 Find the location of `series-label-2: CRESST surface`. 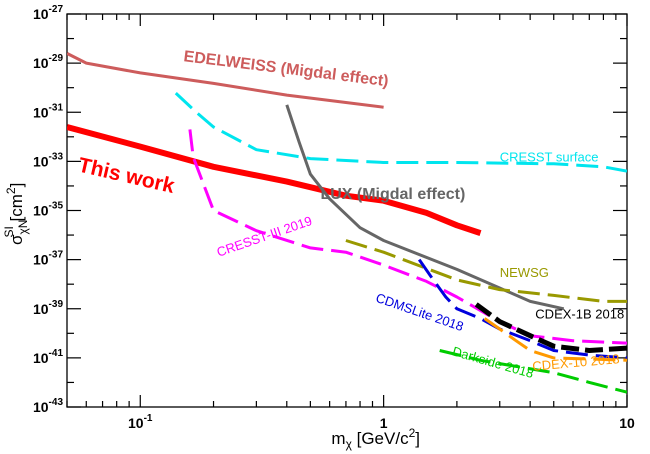

series-label-2: CRESST surface is located at coordinates (549, 156).